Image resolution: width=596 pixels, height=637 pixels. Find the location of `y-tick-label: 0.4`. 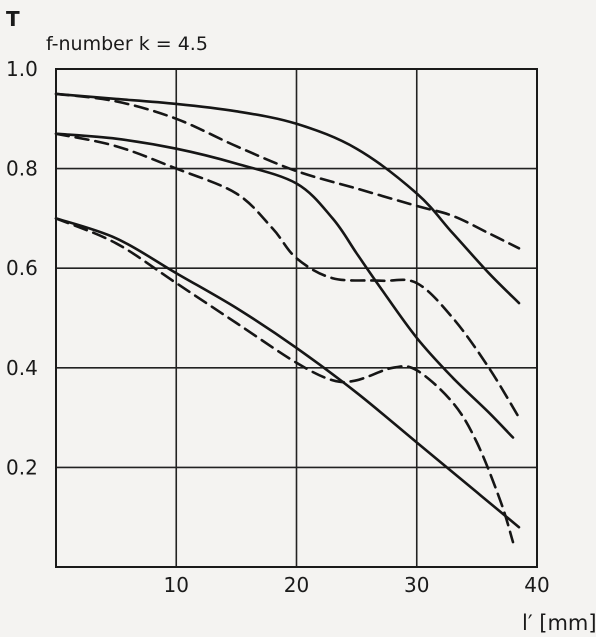

y-tick-label: 0.4 is located at coordinates (22, 368).